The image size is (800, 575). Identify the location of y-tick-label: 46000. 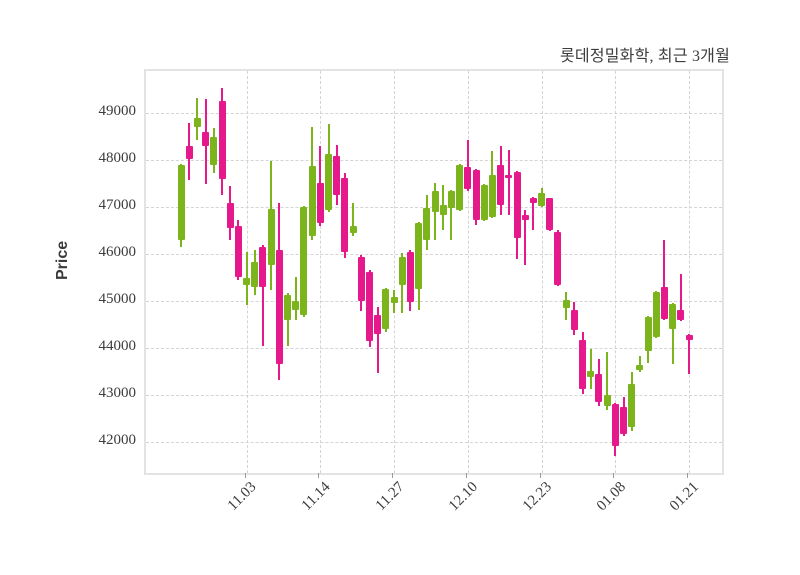
(117, 252).